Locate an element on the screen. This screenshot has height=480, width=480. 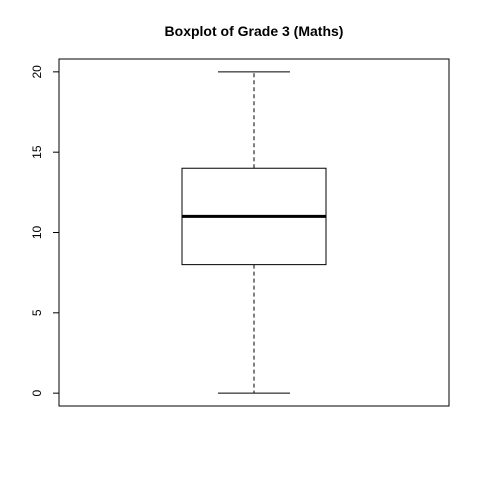
y-tick-label: 15 is located at coordinates (37, 152).